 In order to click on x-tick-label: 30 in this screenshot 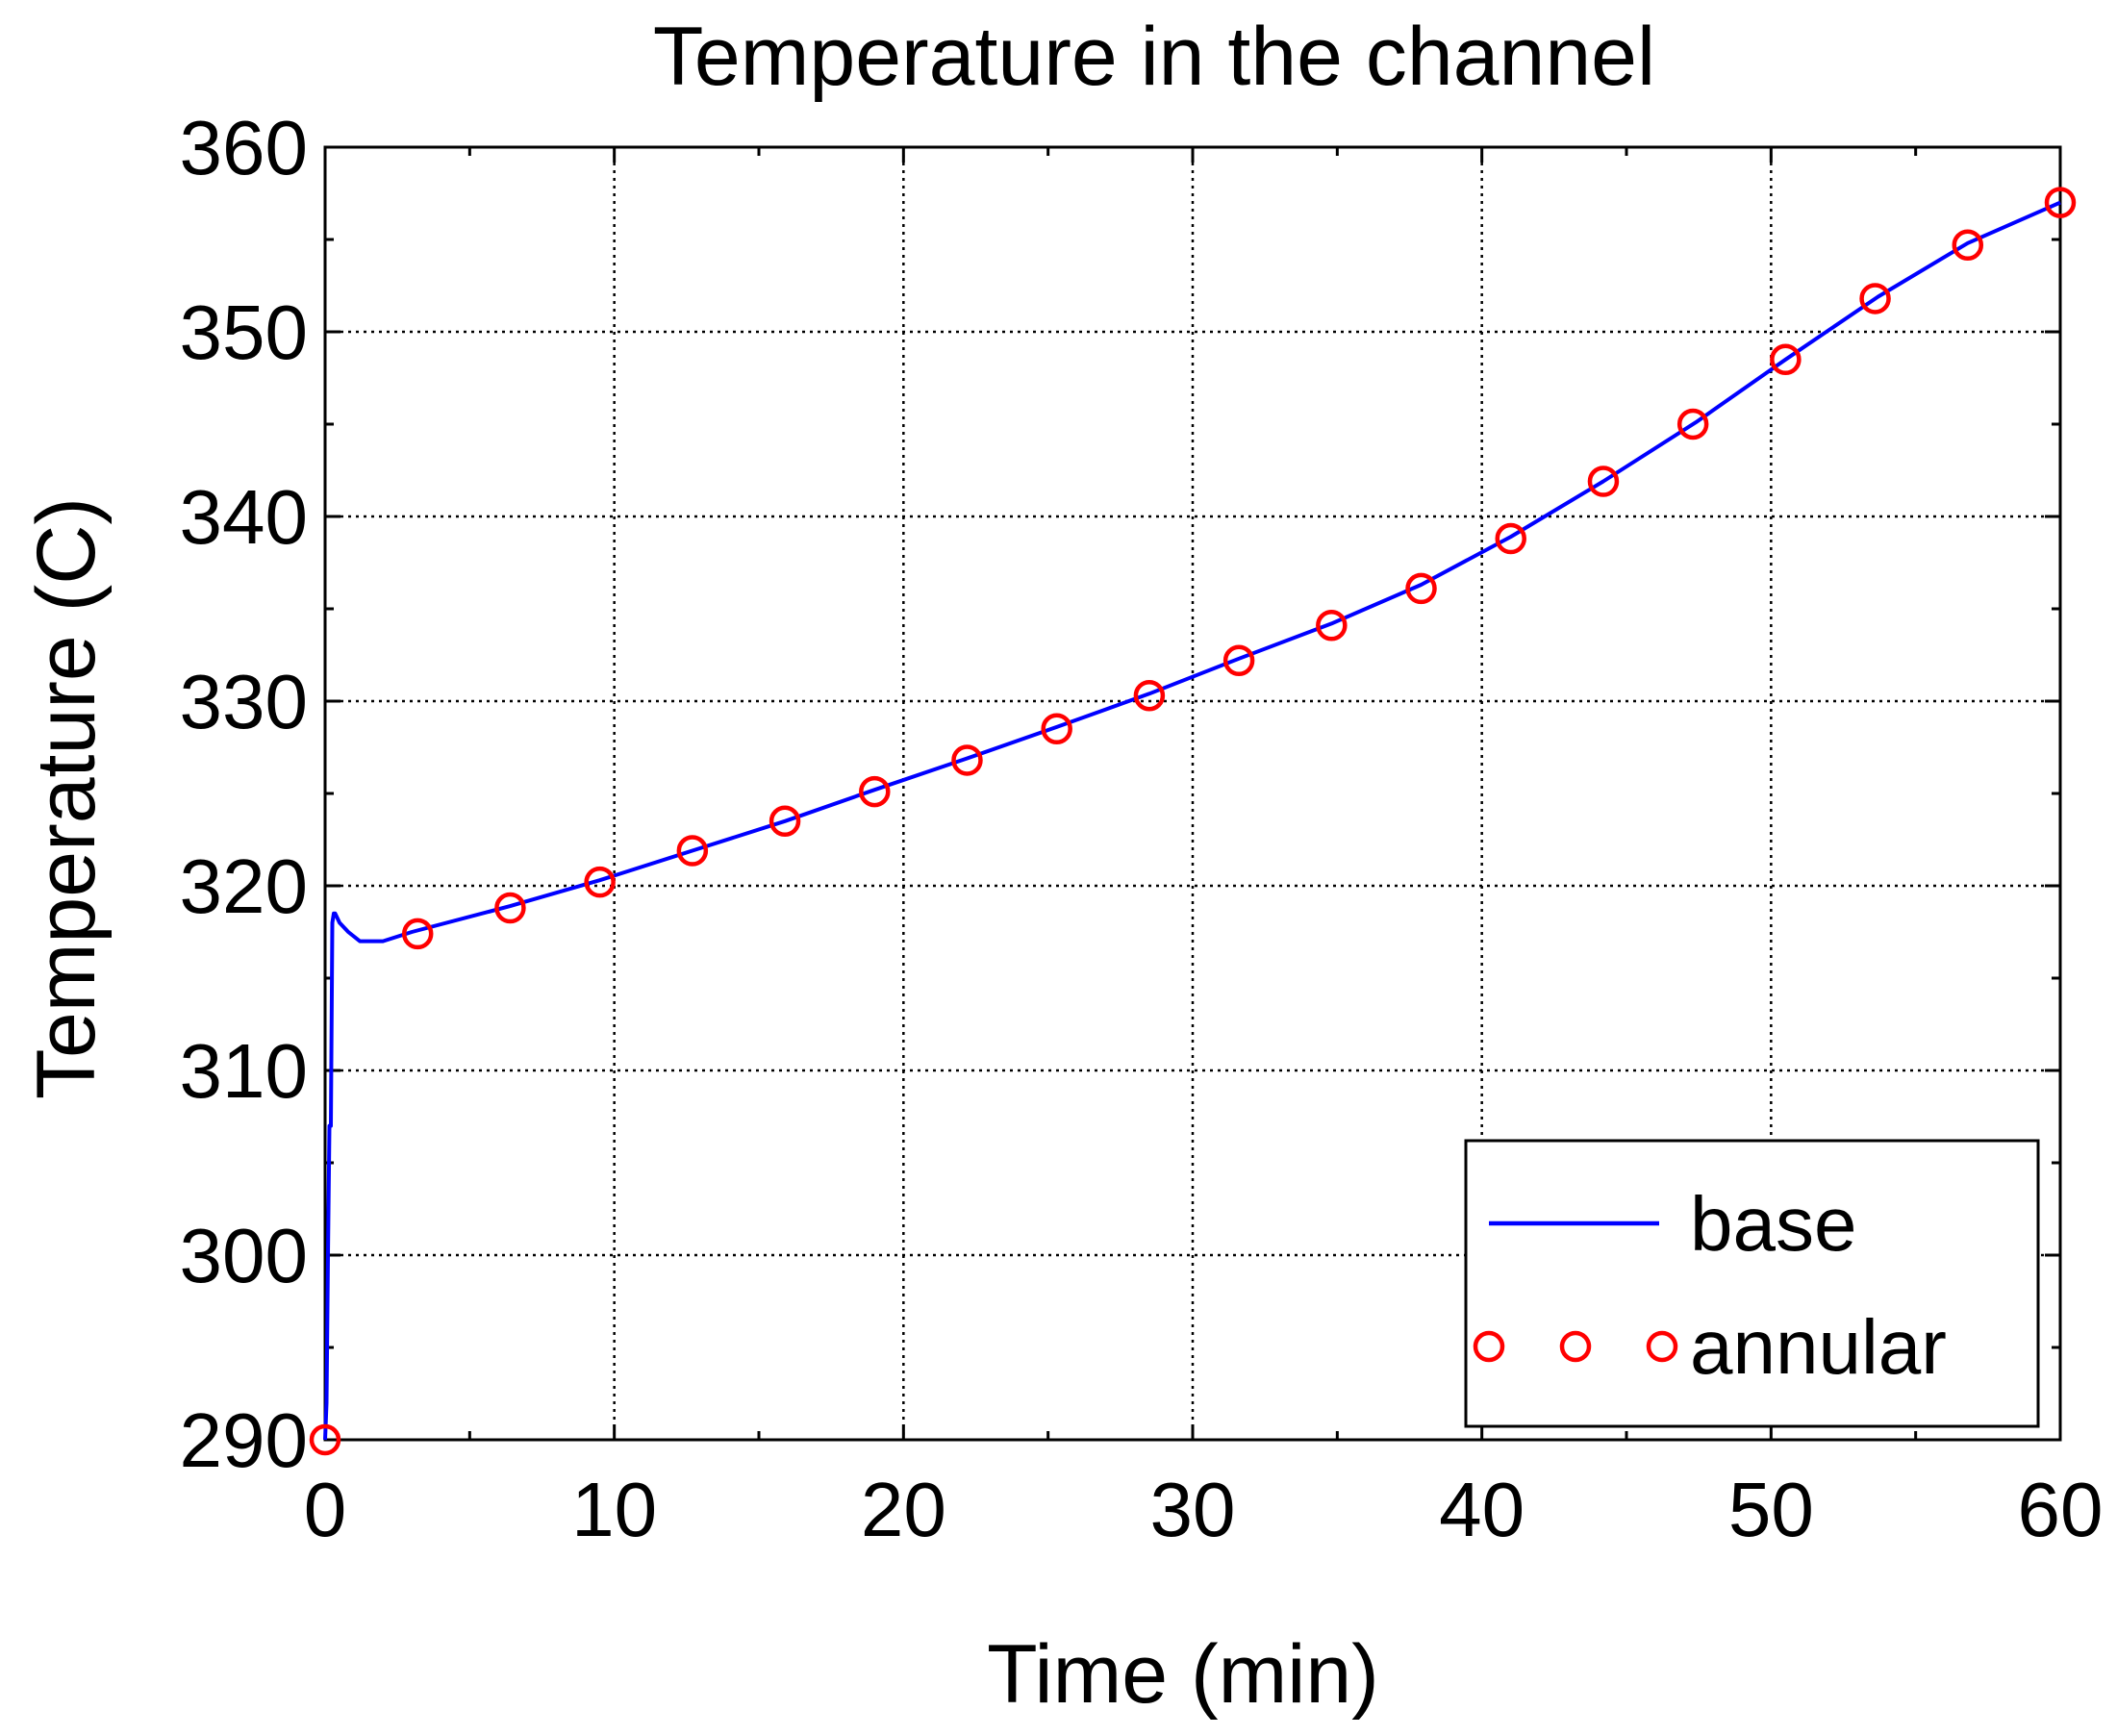, I will do `click(1193, 1509)`.